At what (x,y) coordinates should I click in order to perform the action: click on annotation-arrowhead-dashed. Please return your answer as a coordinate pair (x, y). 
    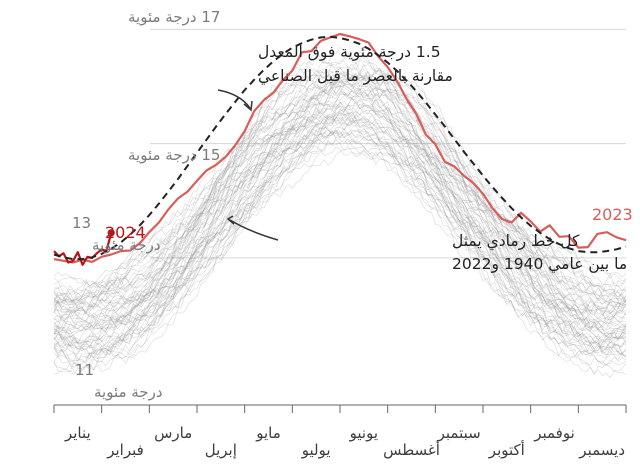
    Looking at the image, I should click on (248, 106).